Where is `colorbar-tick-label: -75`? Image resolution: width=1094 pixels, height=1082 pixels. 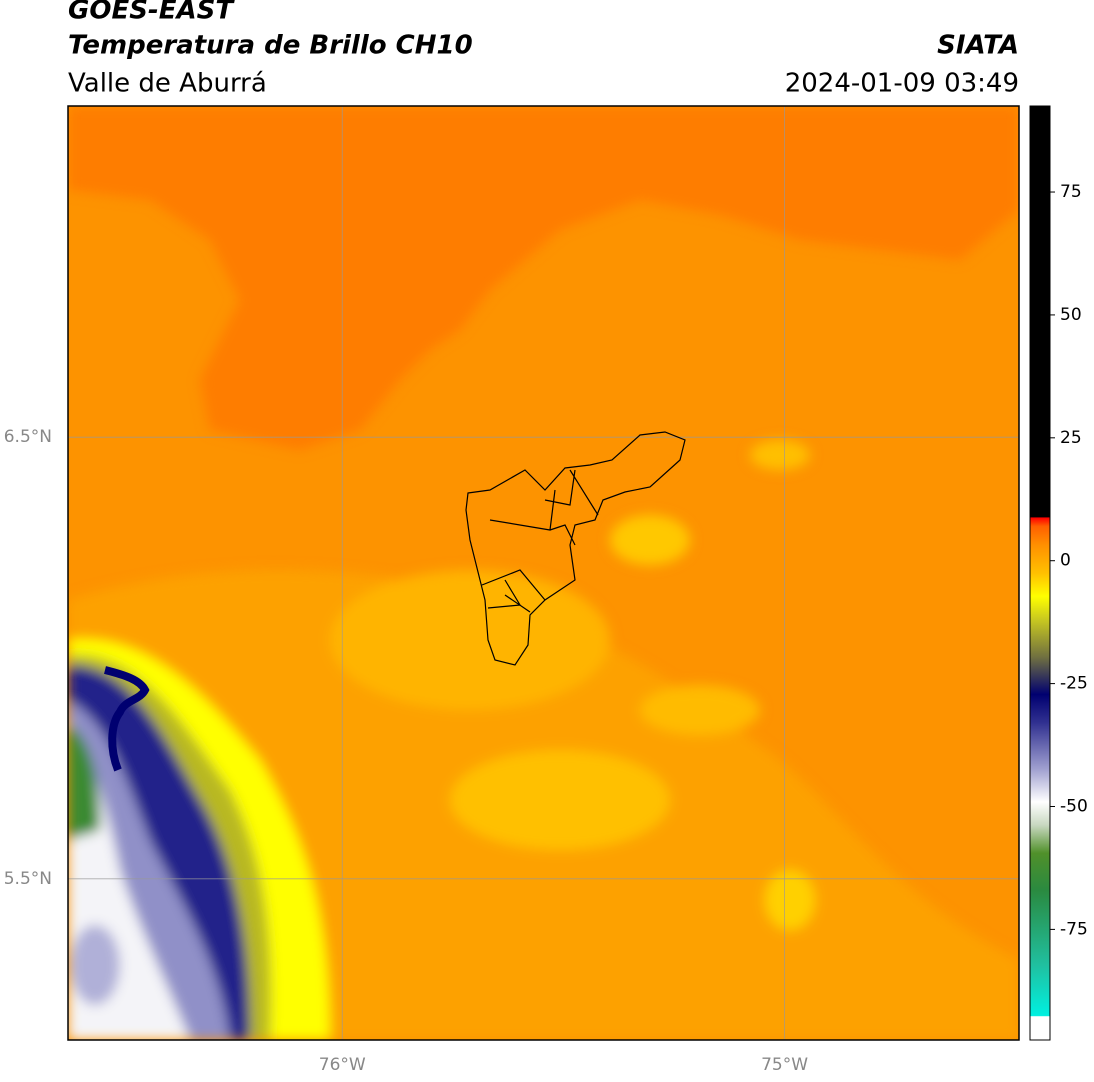
colorbar-tick-label: -75 is located at coordinates (1074, 929).